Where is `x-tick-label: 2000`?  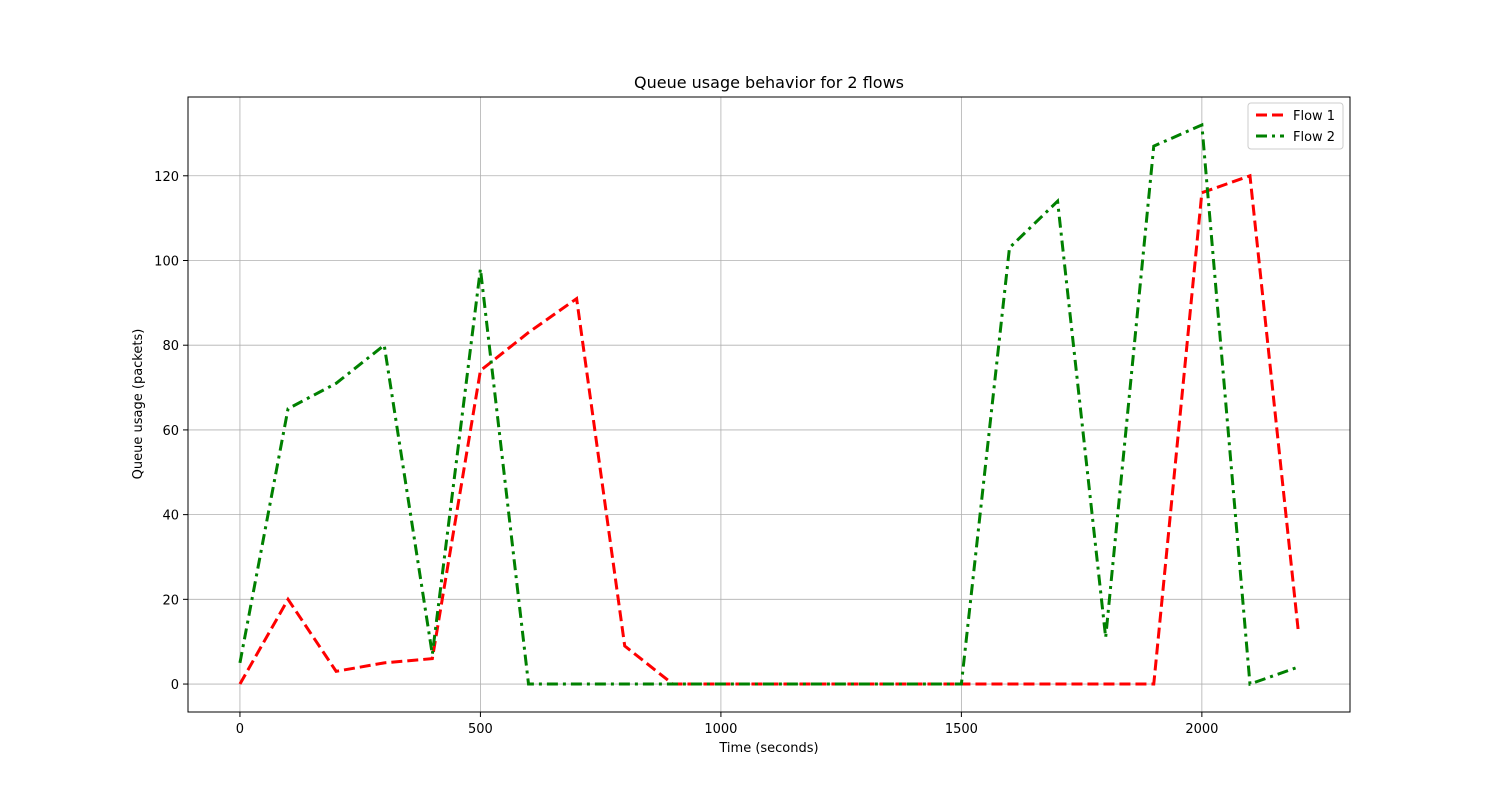
x-tick-label: 2000 is located at coordinates (1201, 729).